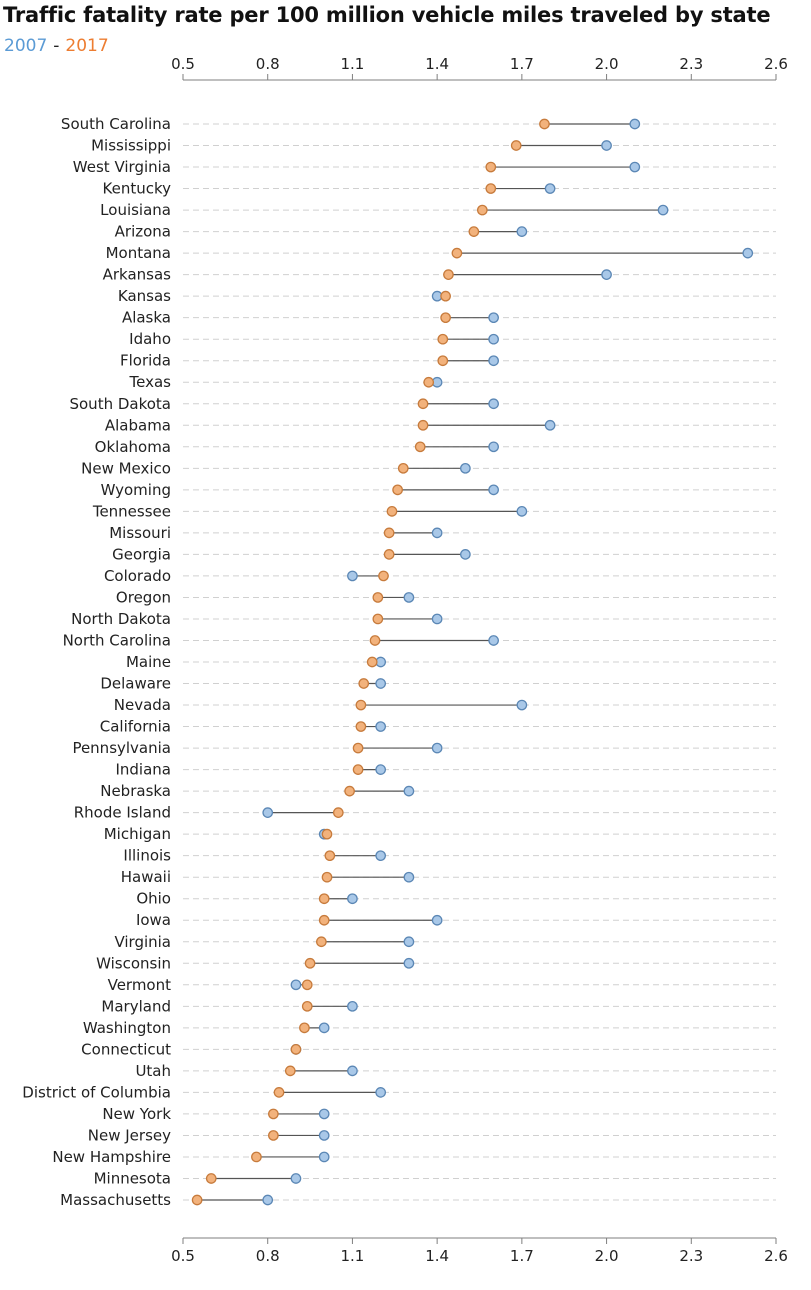 Image resolution: width=811 pixels, height=1290 pixels. I want to click on bottom-tick-label: 2.3, so click(691, 1256).